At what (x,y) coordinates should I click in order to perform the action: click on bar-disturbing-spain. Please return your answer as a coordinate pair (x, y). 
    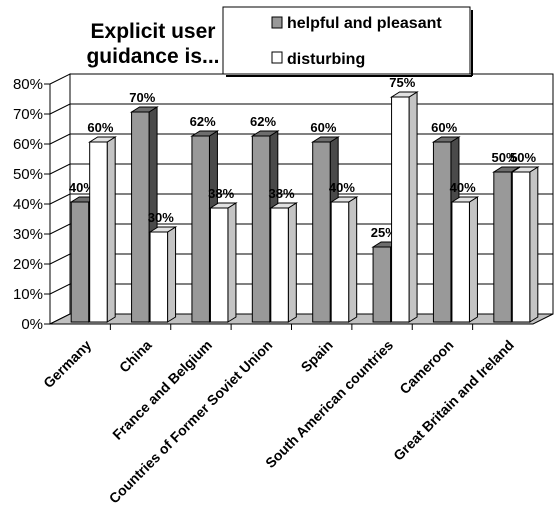
    Looking at the image, I should click on (340, 262).